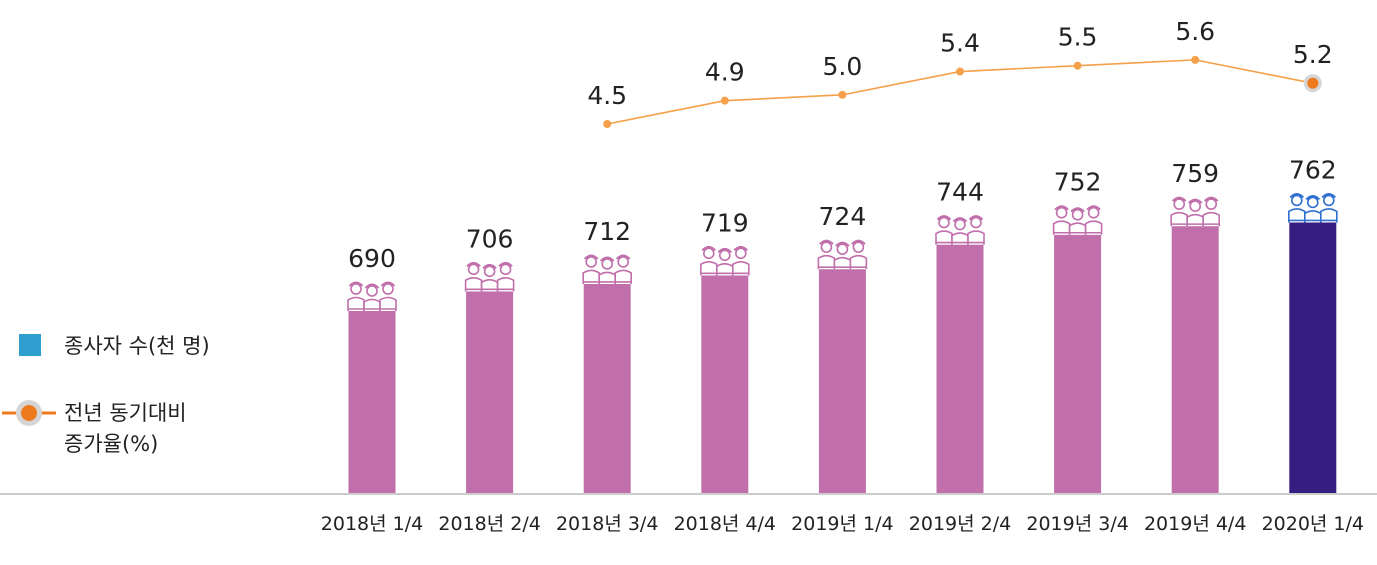  Describe the element at coordinates (960, 192) in the screenshot. I see `bar-value-label: 744` at that location.